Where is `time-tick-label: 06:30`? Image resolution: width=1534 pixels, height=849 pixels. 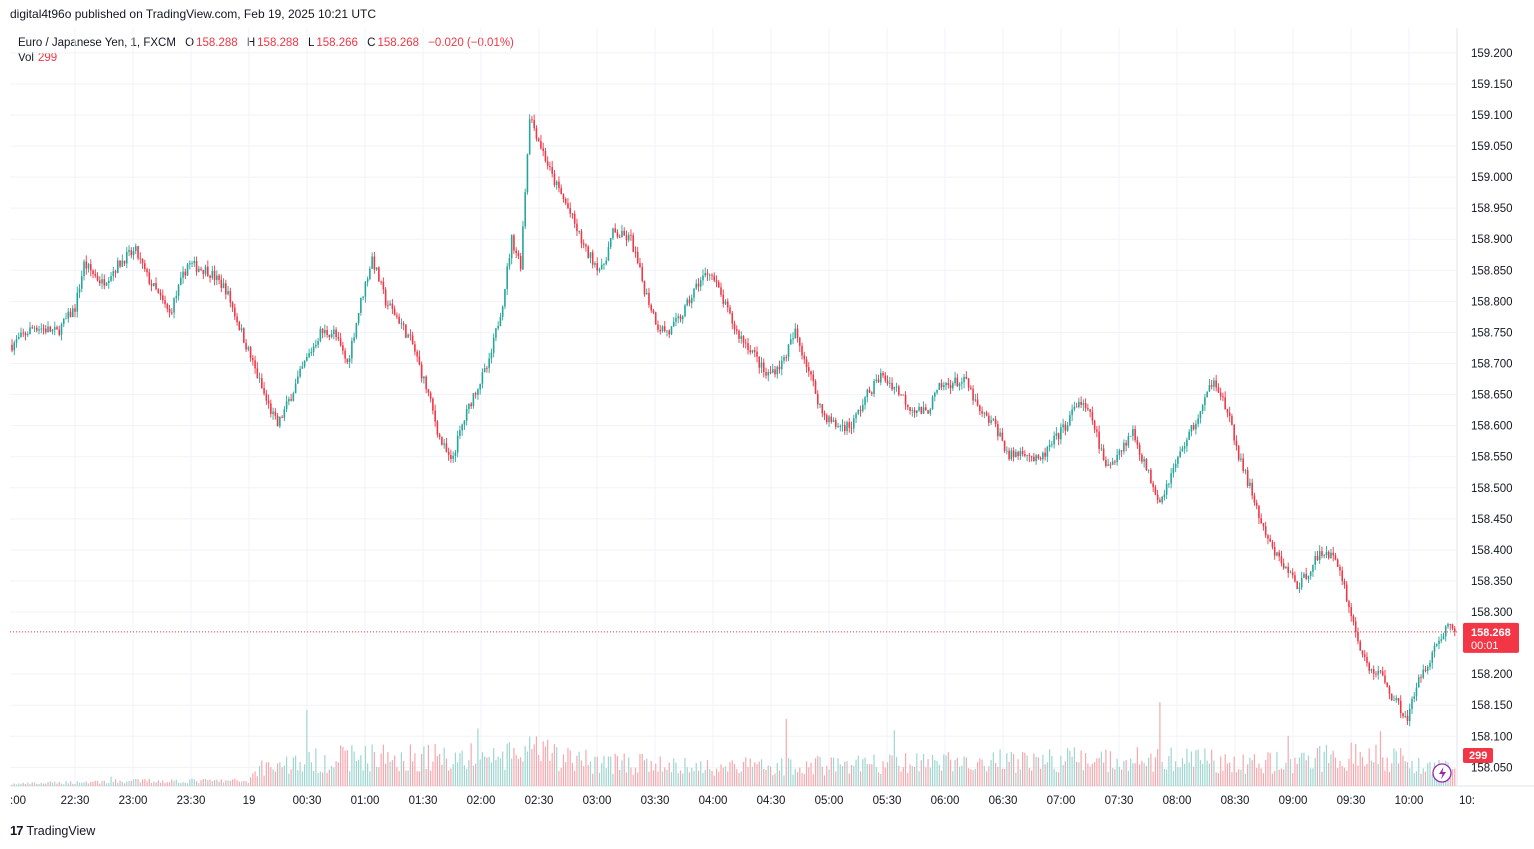
time-tick-label: 06:30 is located at coordinates (1003, 801).